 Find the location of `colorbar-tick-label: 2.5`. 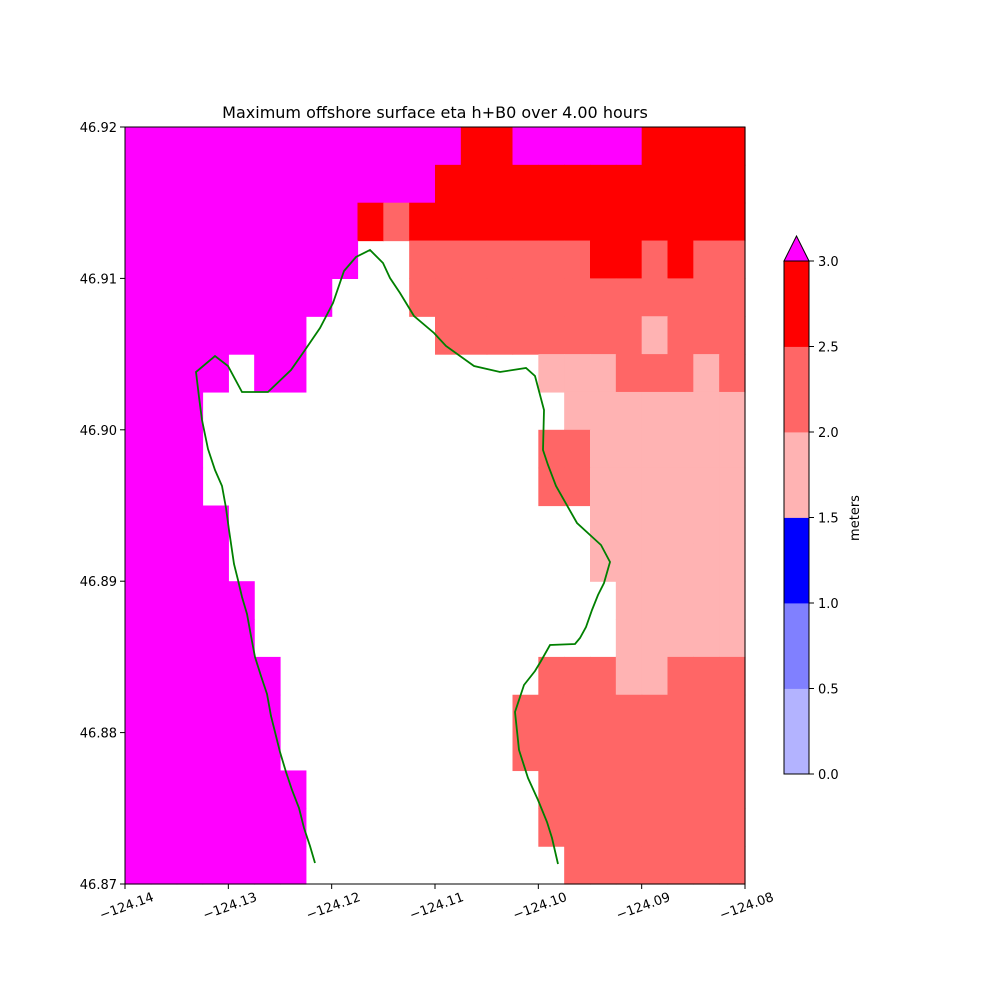

colorbar-tick-label: 2.5 is located at coordinates (828, 348).